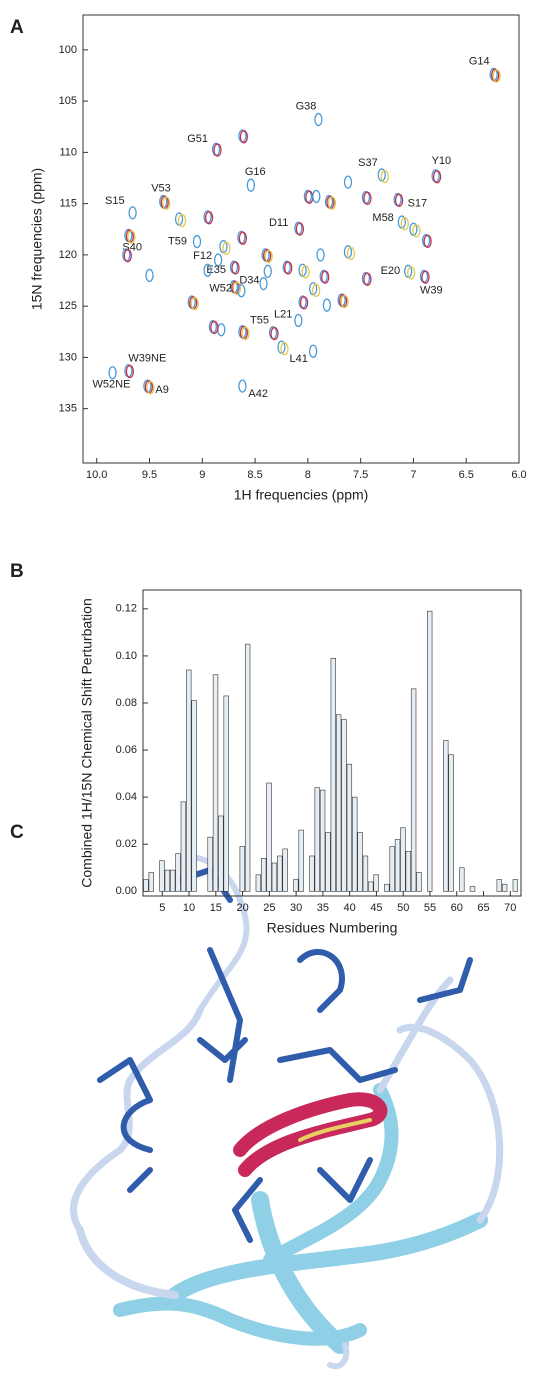  I want to click on x-tick-label: 60, so click(457, 908).